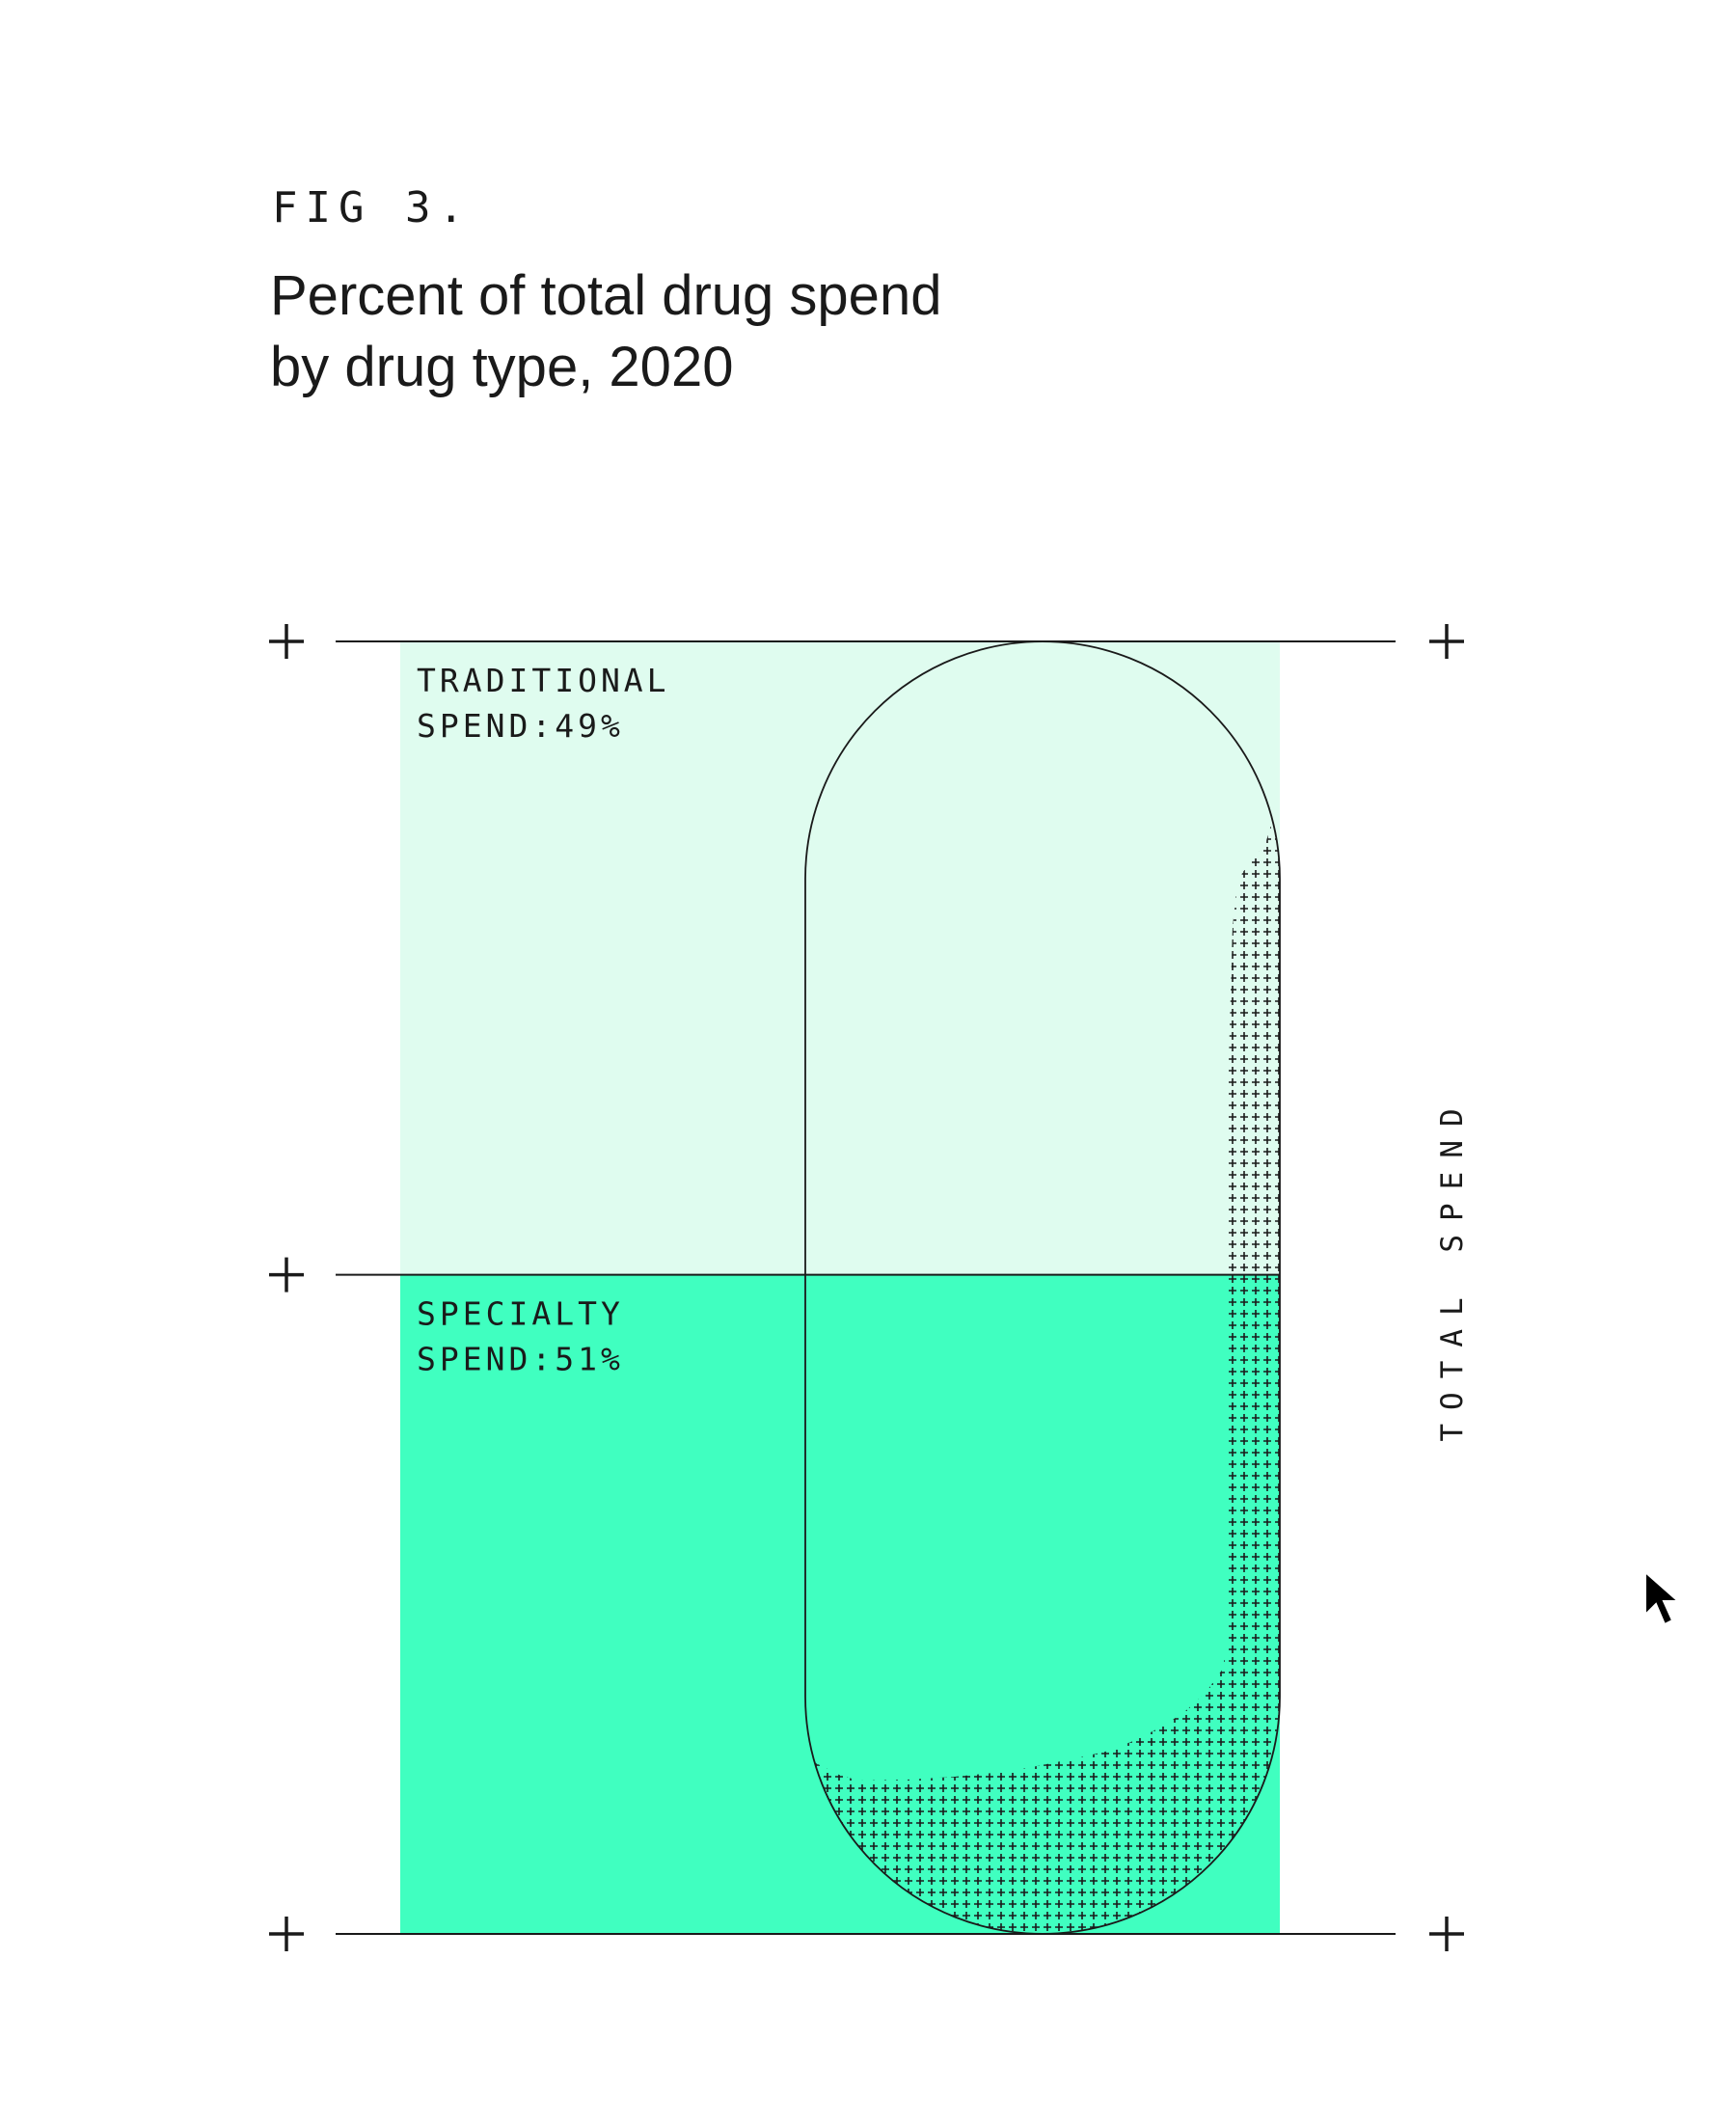  Describe the element at coordinates (1663, 1598) in the screenshot. I see `cursor-arrow-icon` at that location.